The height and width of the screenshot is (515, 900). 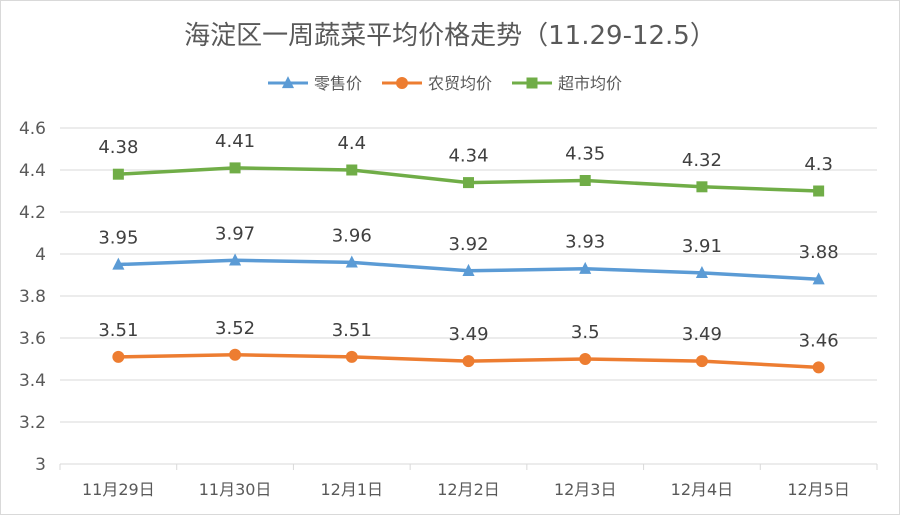 I want to click on series-2: 3.51 3.52 3.51 3.49 3.5 3.49 3.46, so click(x=468, y=346).